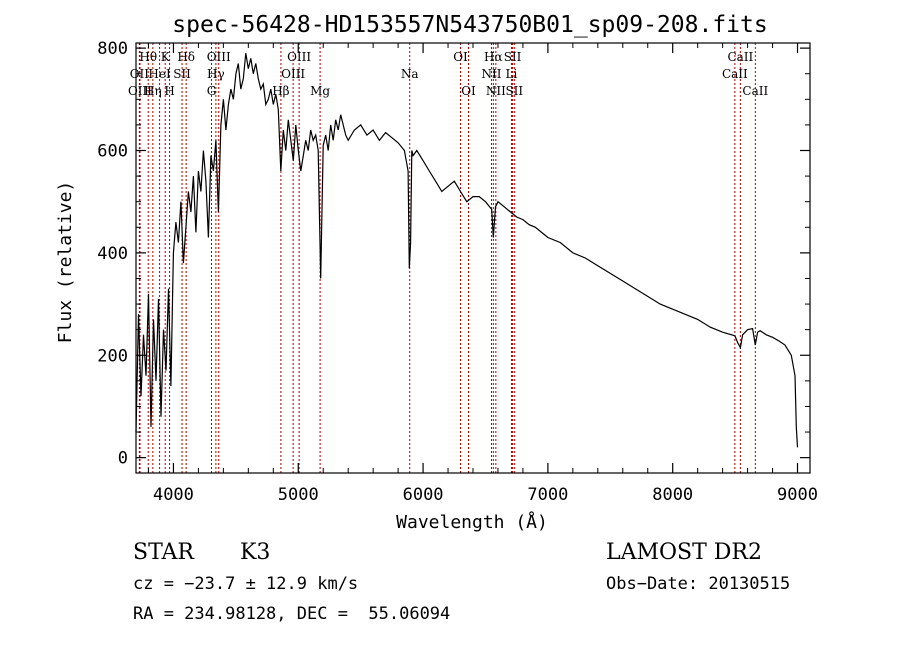 The width and height of the screenshot is (900, 649). Describe the element at coordinates (246, 584) in the screenshot. I see `redshift-info: cz = −23.7 ± 12.9 km/s` at that location.